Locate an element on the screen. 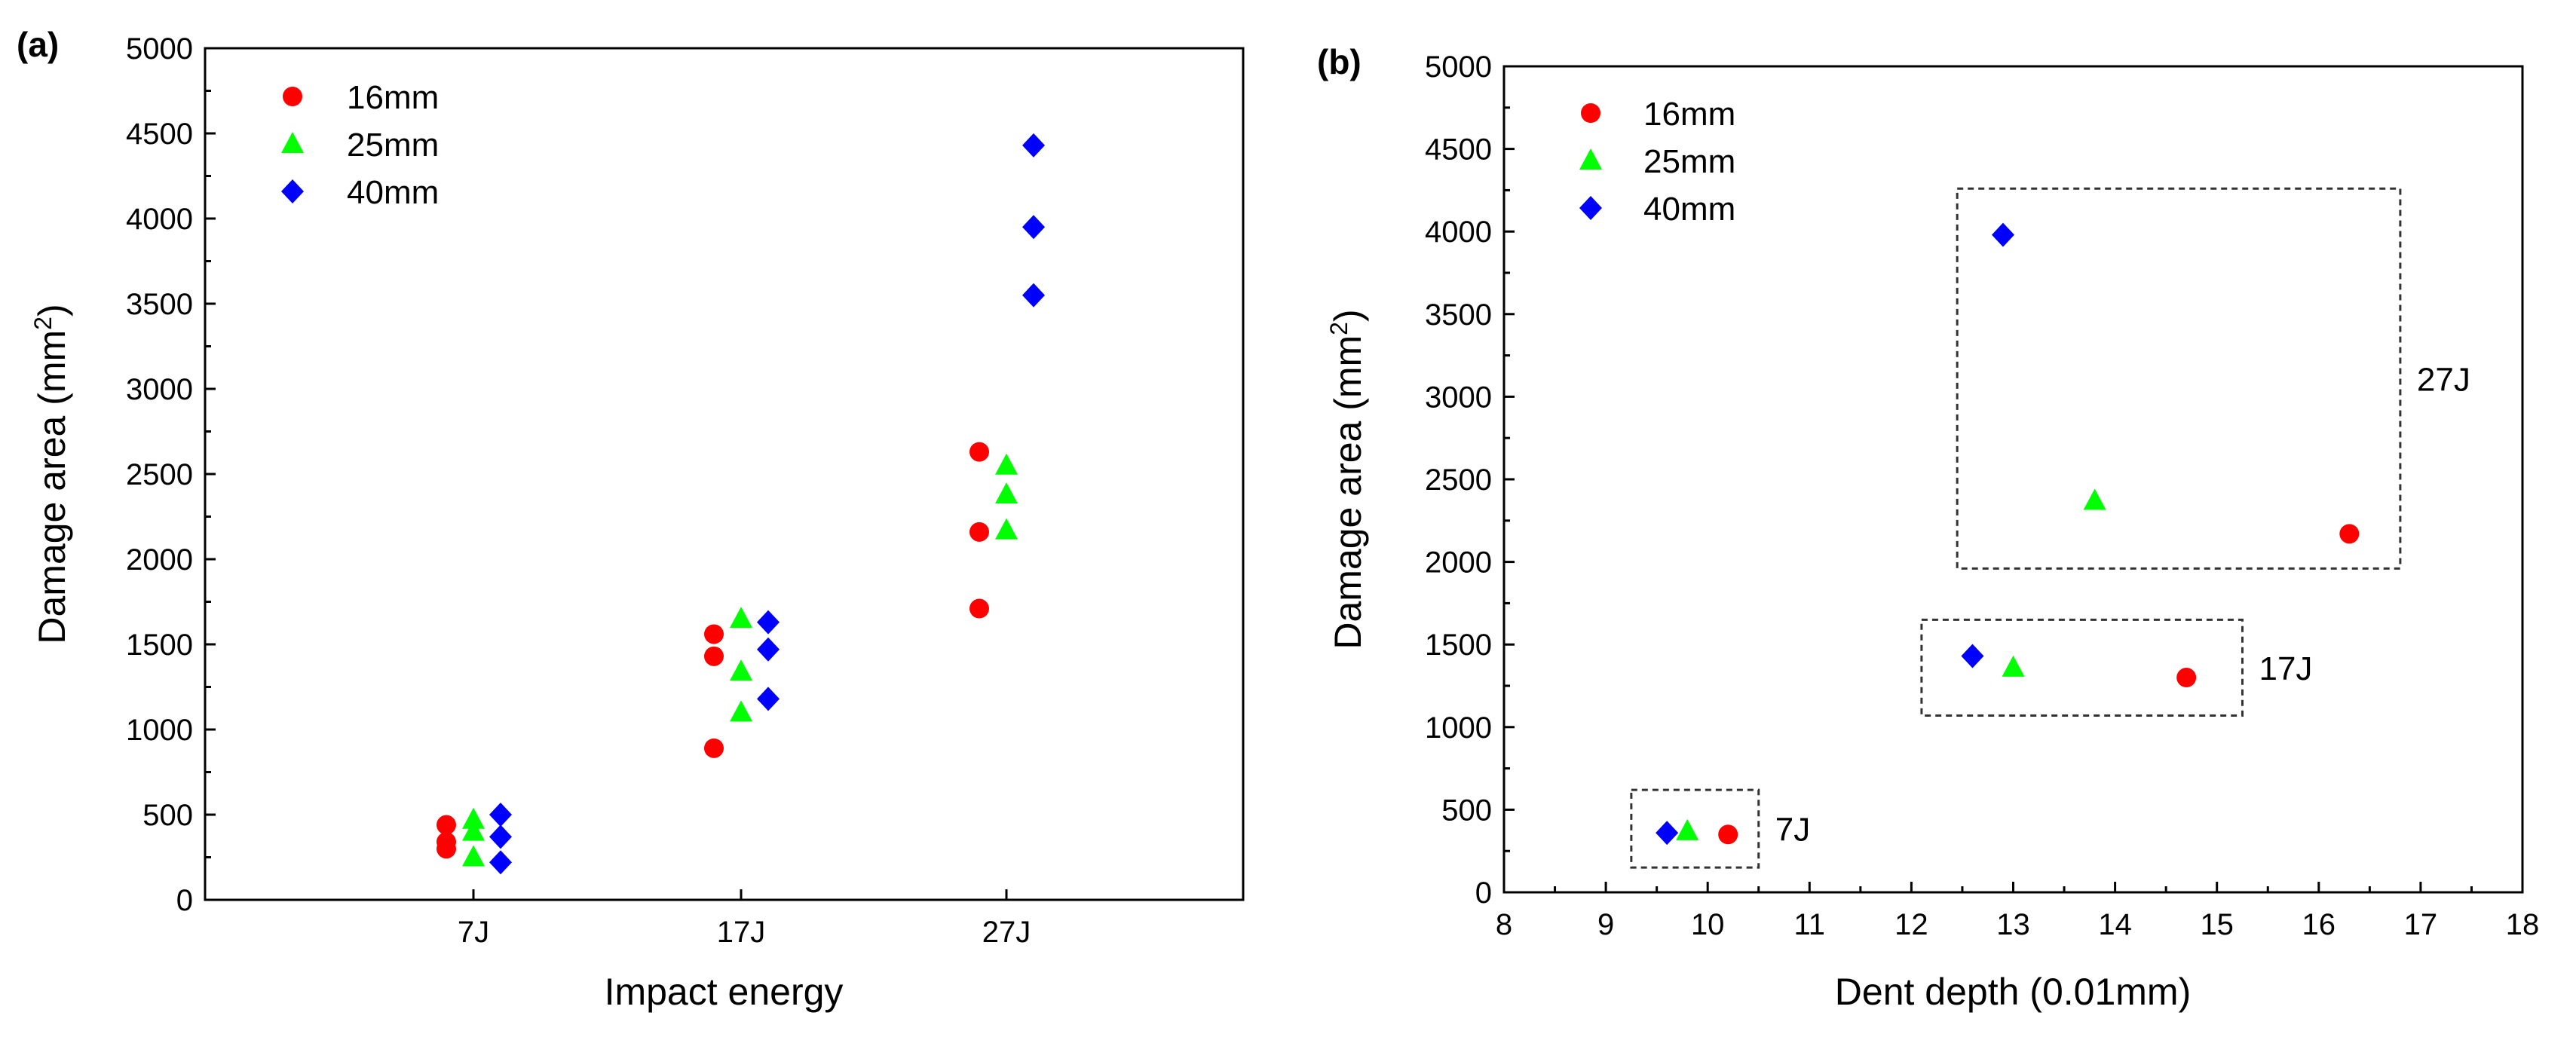 The height and width of the screenshot is (1037, 2576). x-tick-label: 13 is located at coordinates (2013, 924).